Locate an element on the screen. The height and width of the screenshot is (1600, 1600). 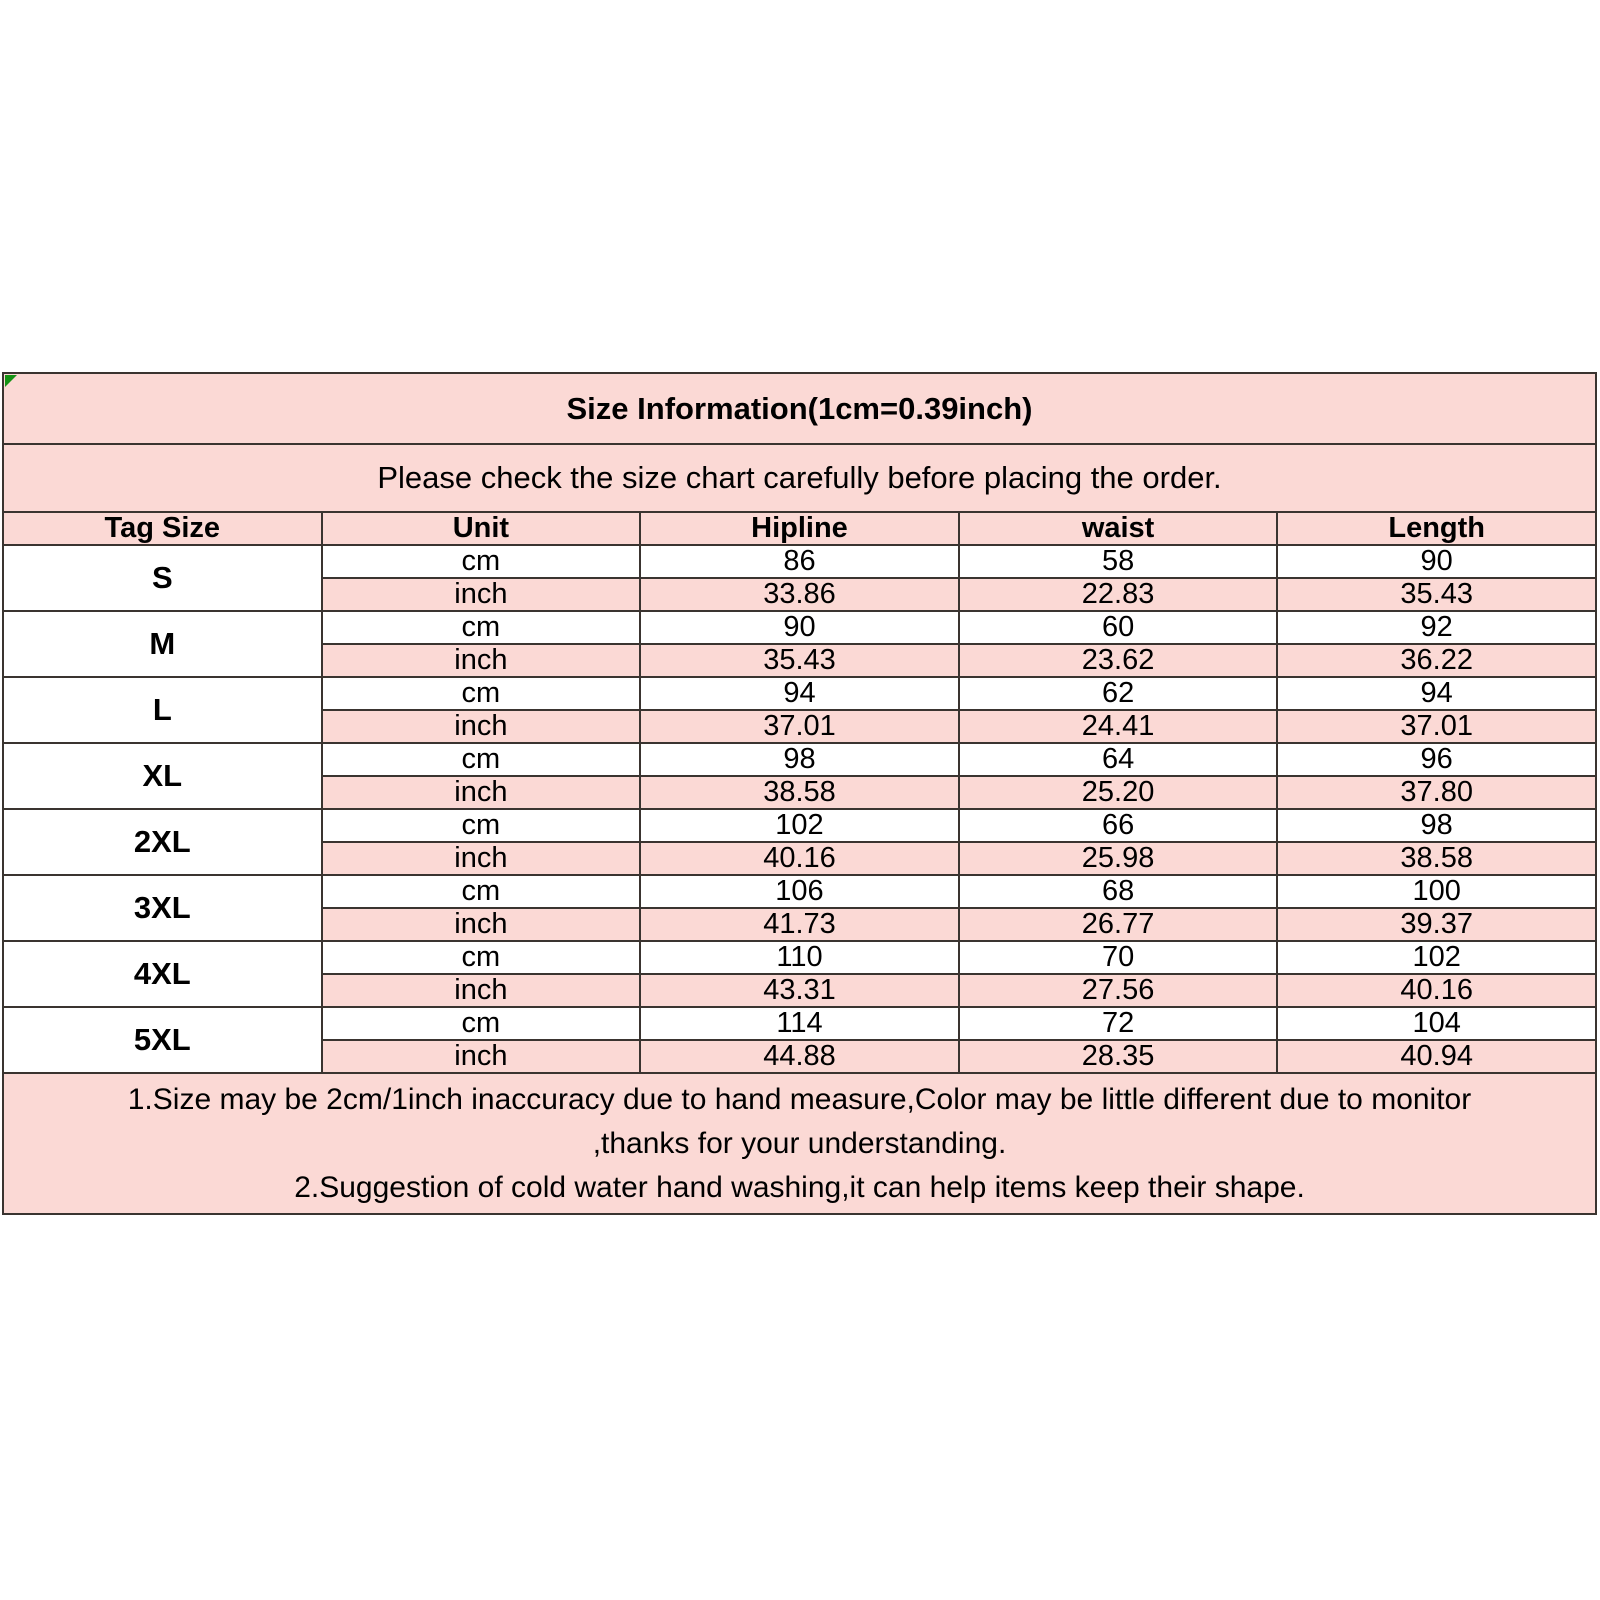
size-label-cell: S is located at coordinates (162, 578).